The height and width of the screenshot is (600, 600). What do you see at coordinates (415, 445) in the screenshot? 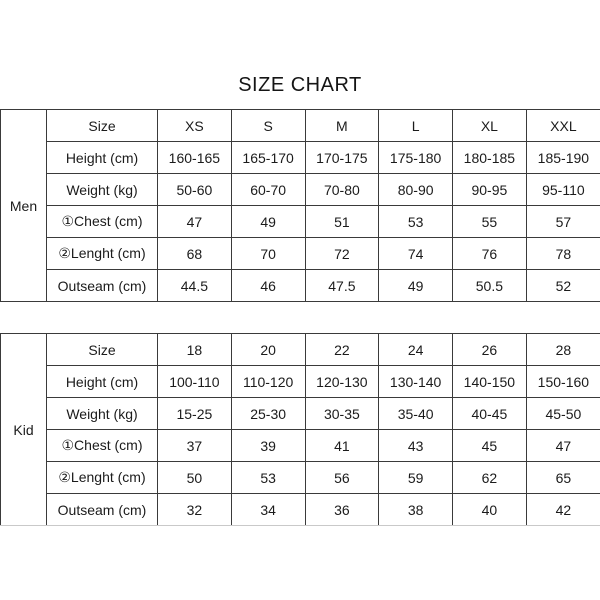
I see `value-cell: 43` at bounding box center [415, 445].